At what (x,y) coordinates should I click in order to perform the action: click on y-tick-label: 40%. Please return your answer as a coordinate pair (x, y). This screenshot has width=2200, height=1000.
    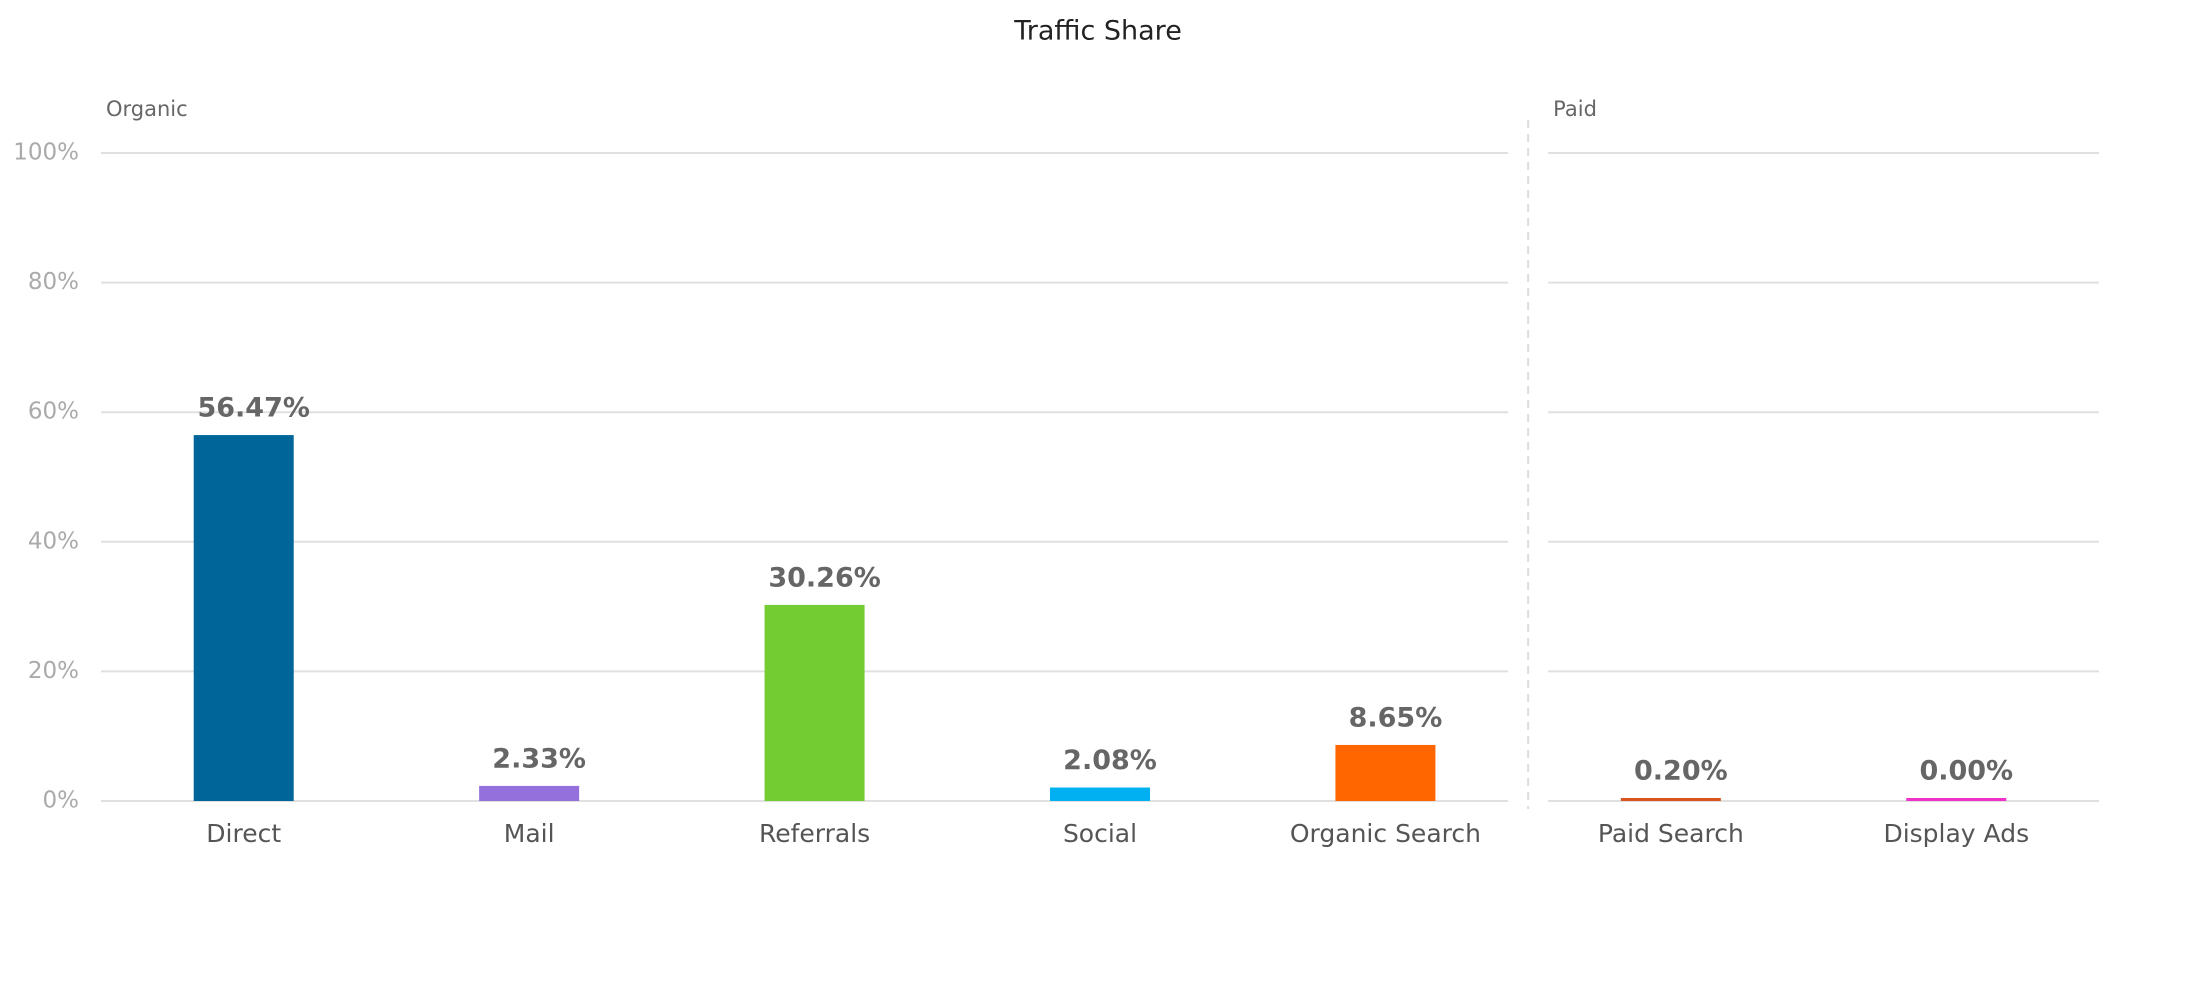
    Looking at the image, I should click on (53, 541).